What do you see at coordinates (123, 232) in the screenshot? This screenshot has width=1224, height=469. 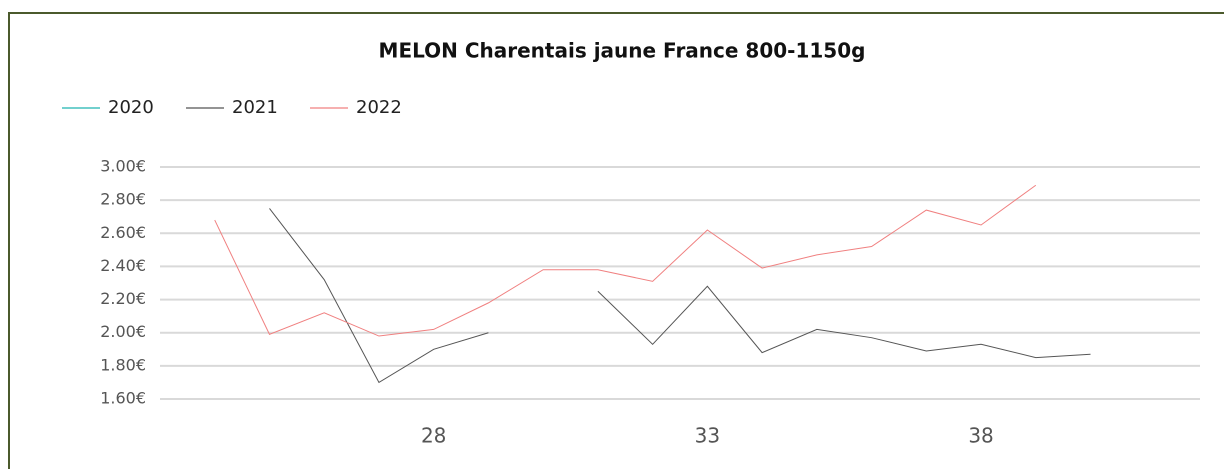 I see `y-tick-label: 2.60€` at bounding box center [123, 232].